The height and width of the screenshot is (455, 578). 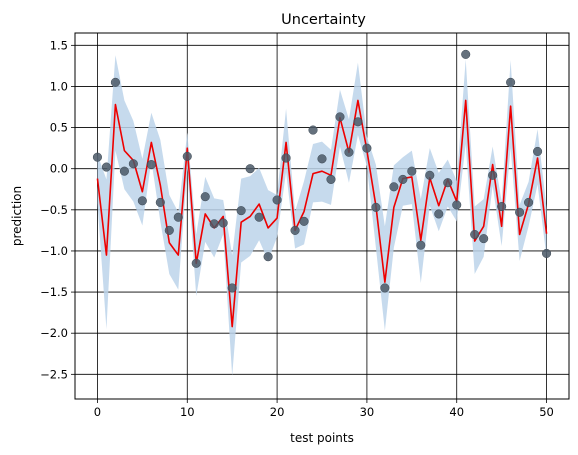 I want to click on y-tick-label: 1.5, so click(x=59, y=45).